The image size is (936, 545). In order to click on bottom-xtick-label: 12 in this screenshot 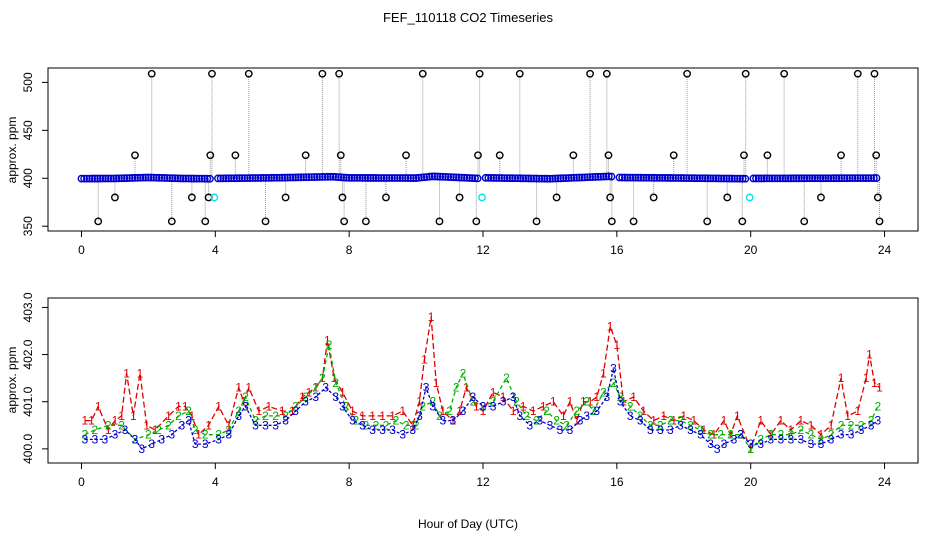, I will do `click(483, 482)`.